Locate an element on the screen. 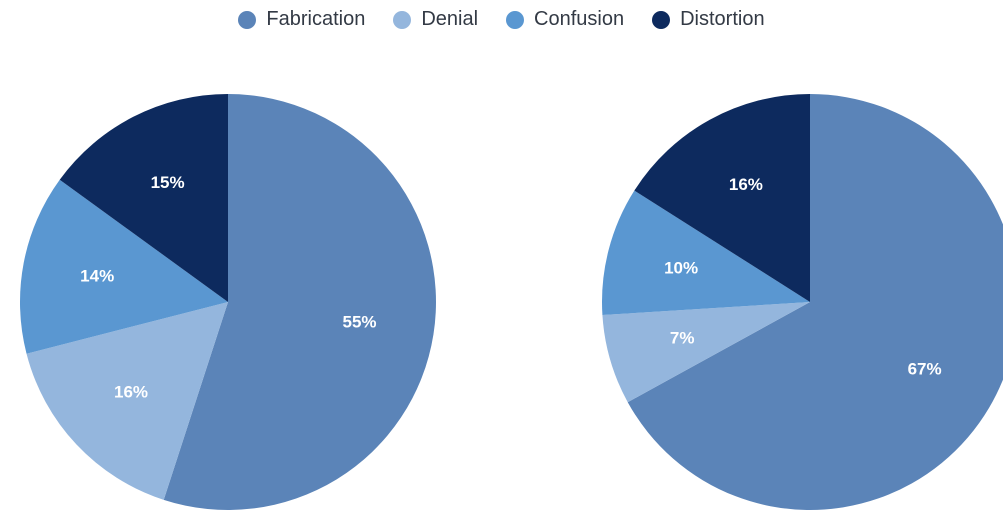  legend-item-confusion: Confusion is located at coordinates (565, 19).